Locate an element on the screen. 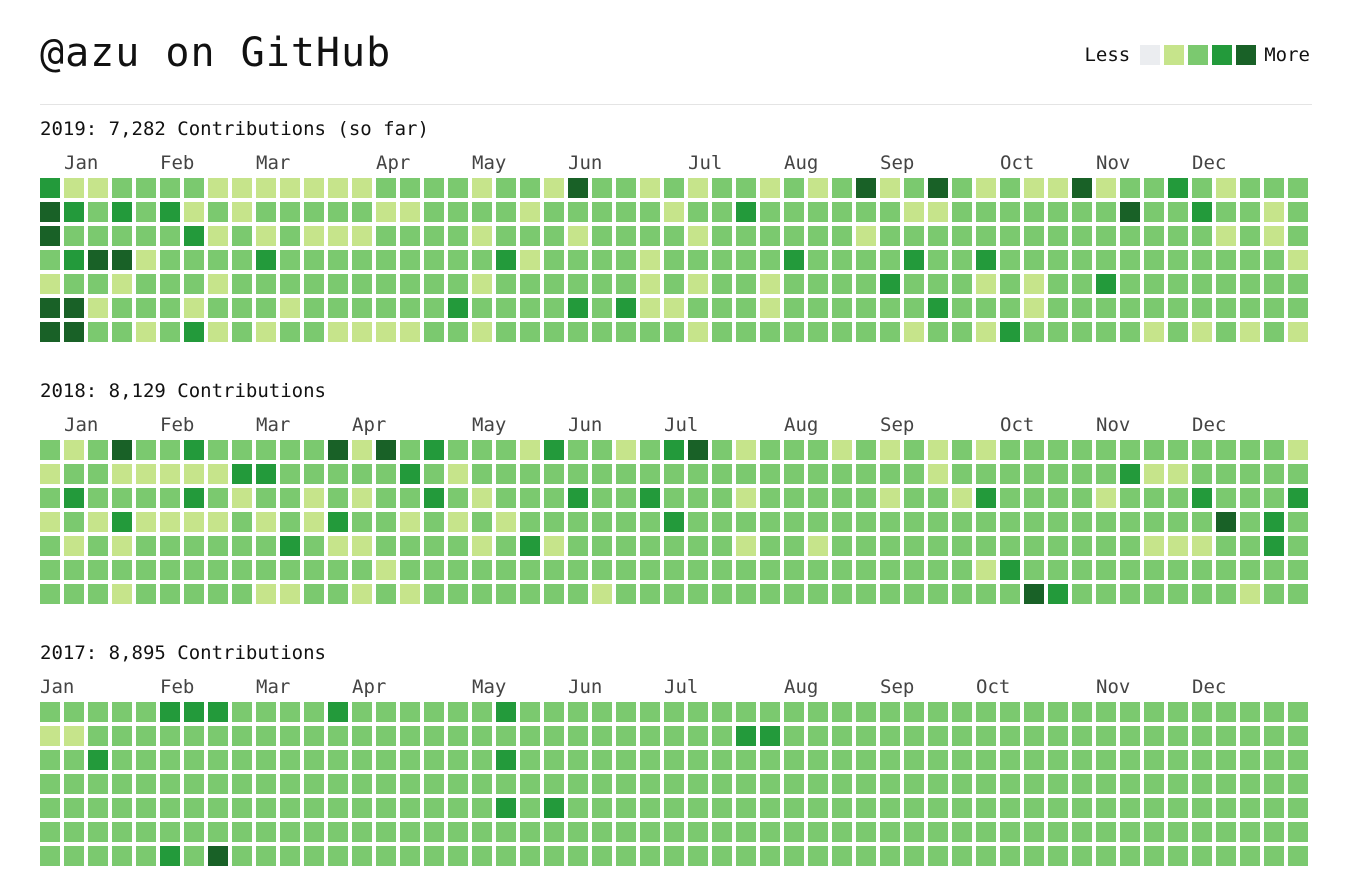 The image size is (1352, 892). month-label: Dec is located at coordinates (1209, 425).